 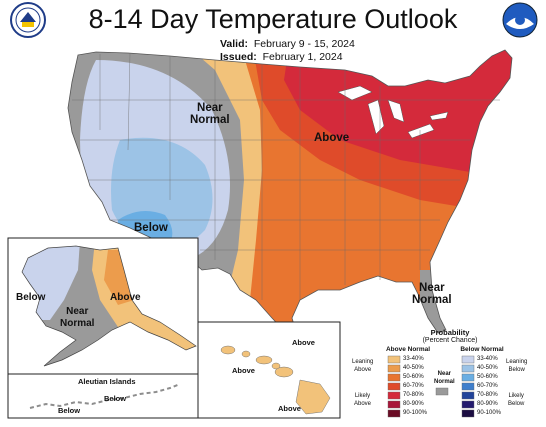 I want to click on label-hawaii-above-west: Above, so click(x=243, y=370).